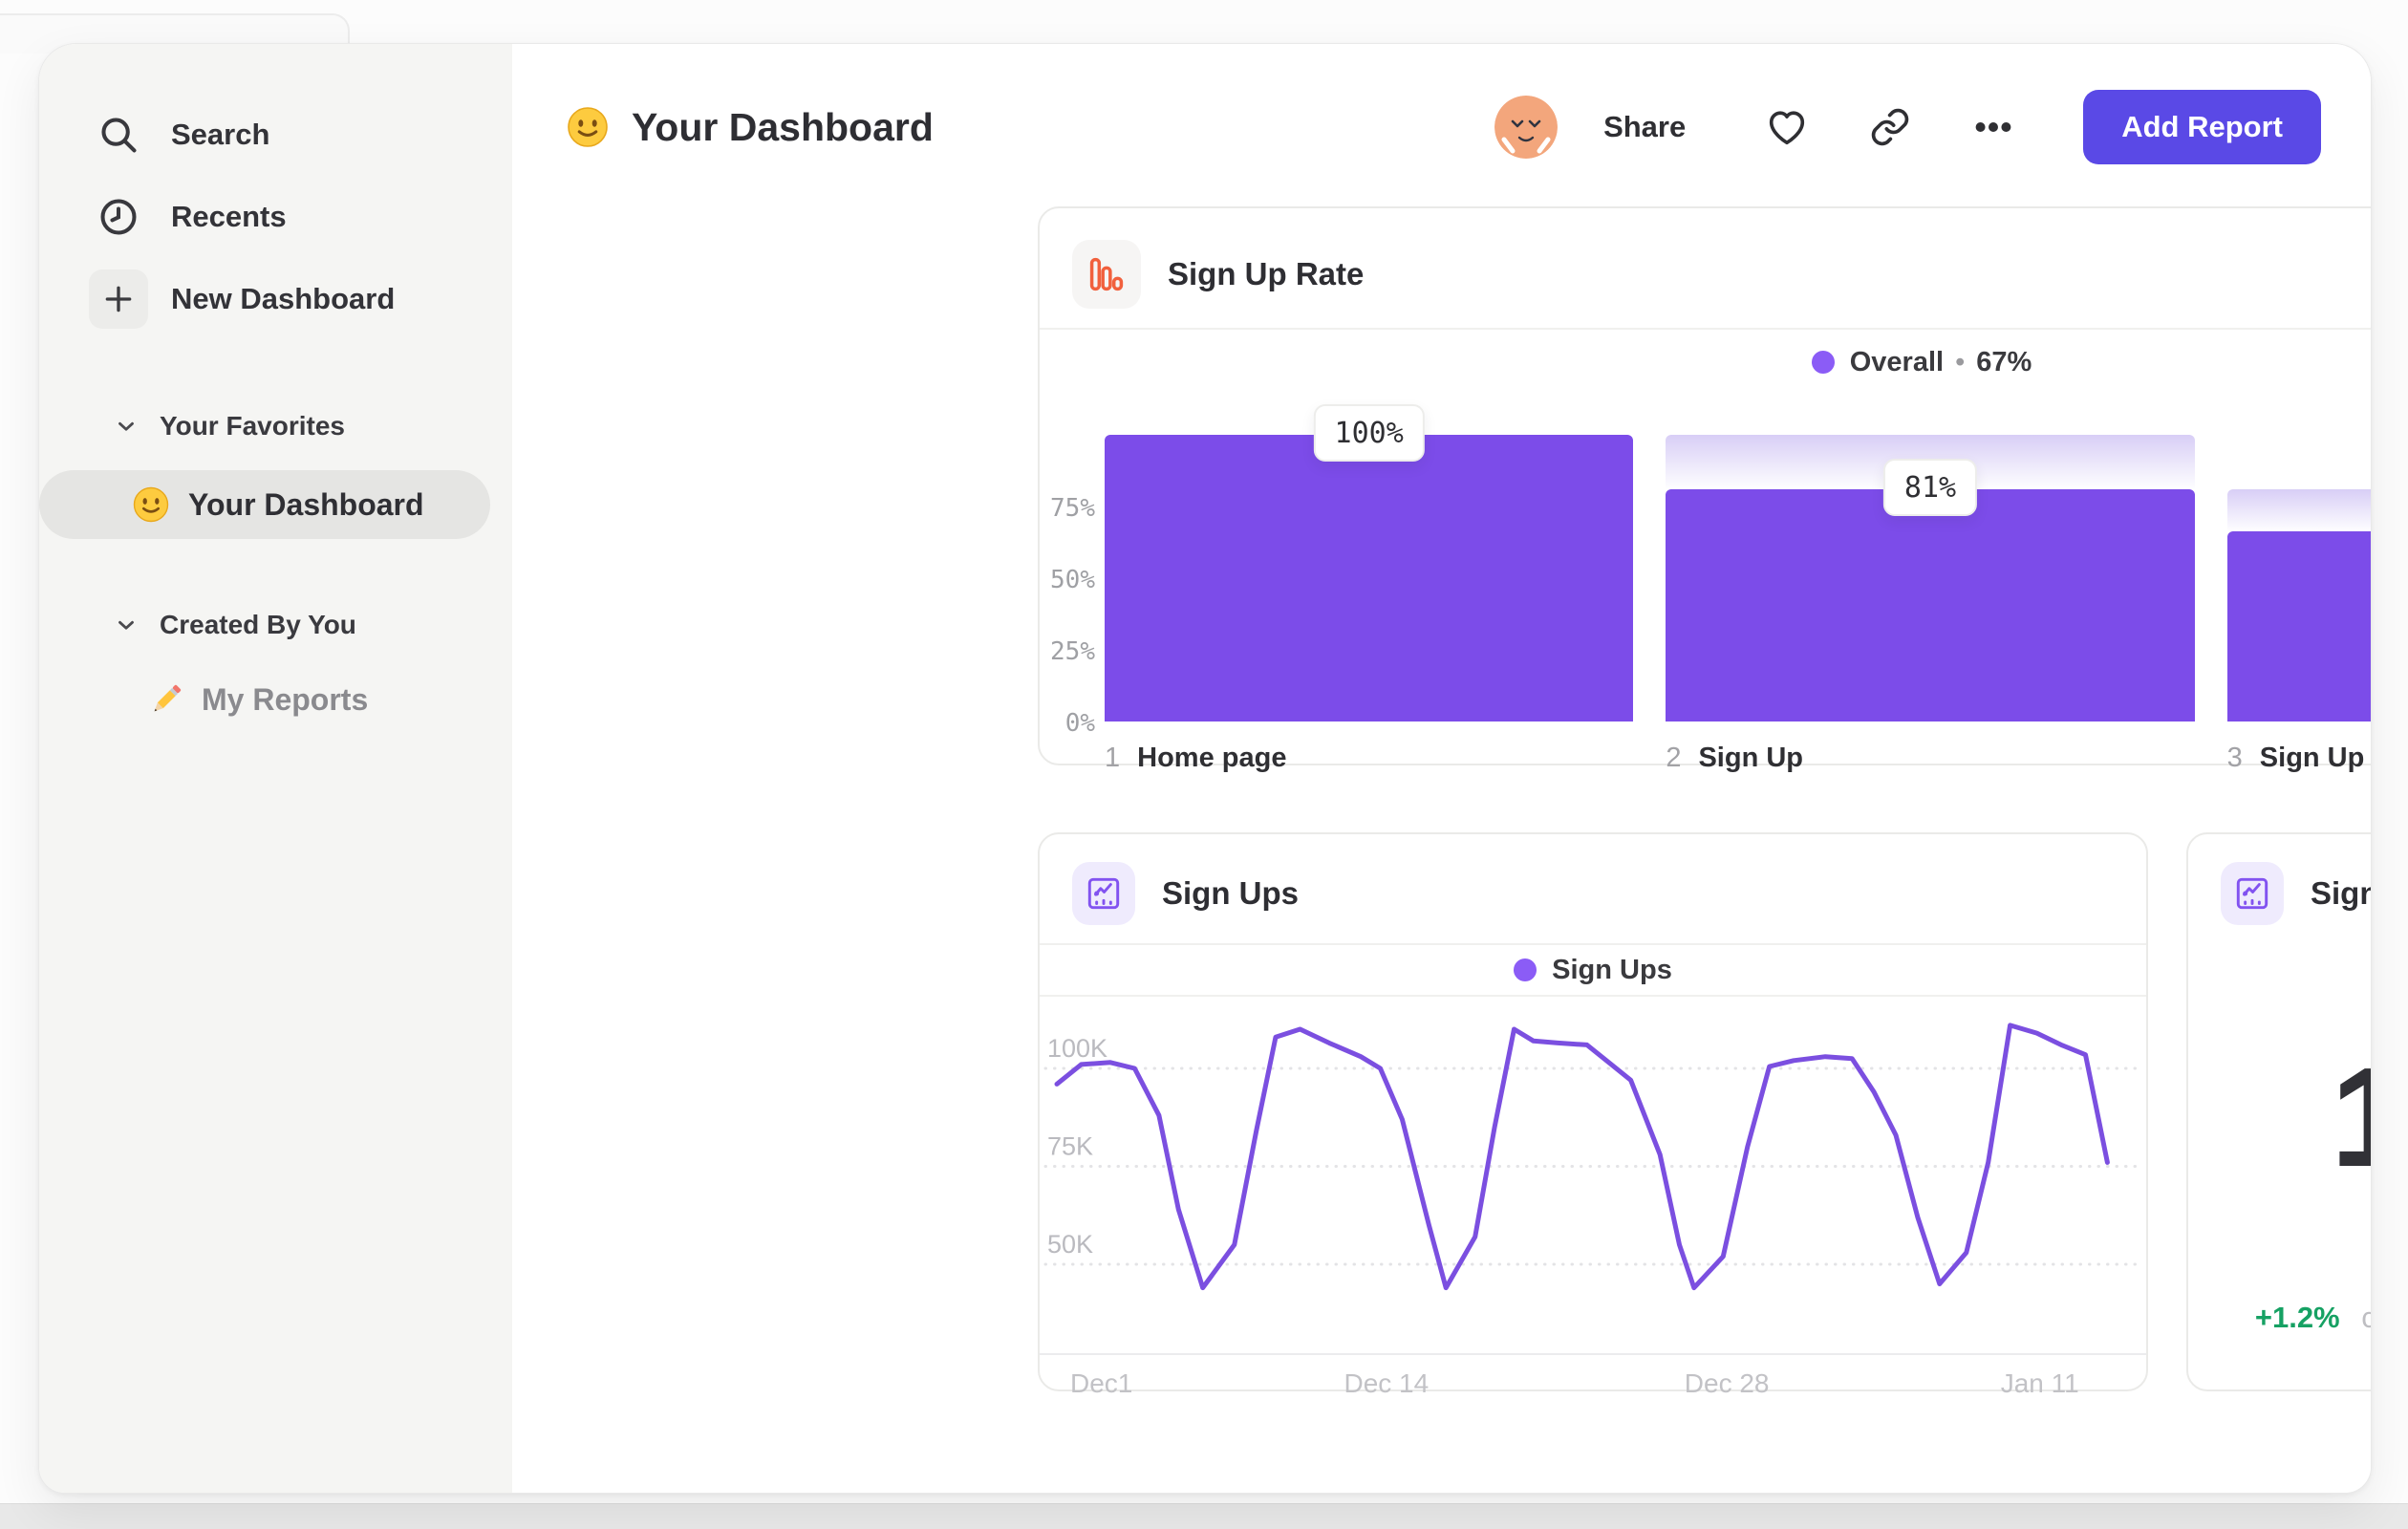  What do you see at coordinates (783, 126) in the screenshot?
I see `page-title: Your Dashboard` at bounding box center [783, 126].